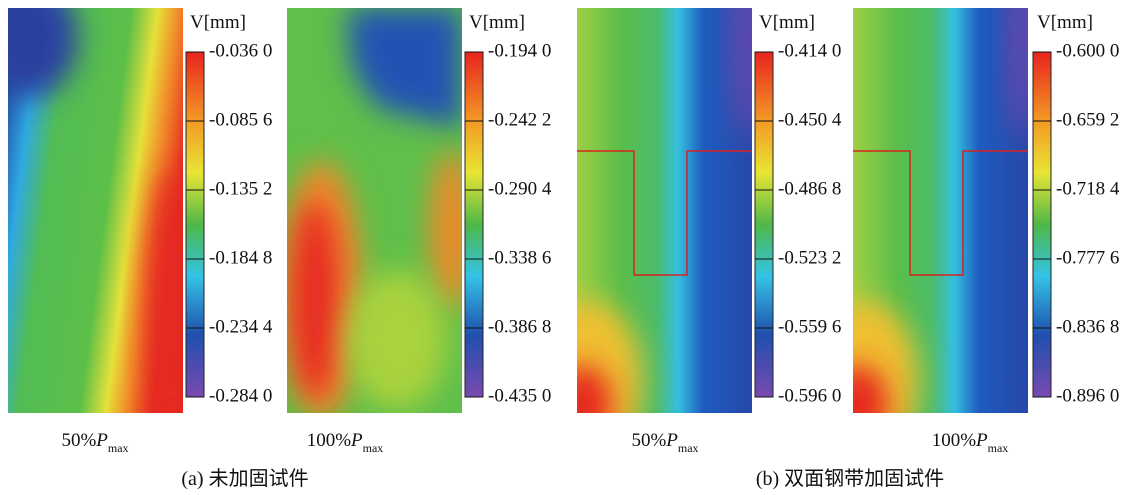  I want to click on tick-label: -0.896 0, so click(1087, 395).